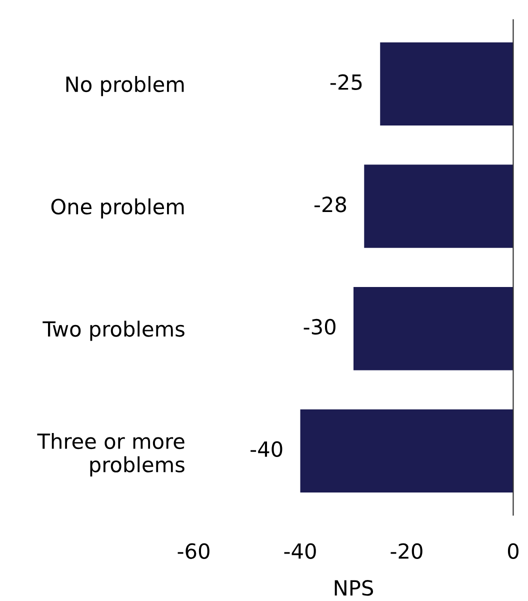  Describe the element at coordinates (320, 326) in the screenshot. I see `data-label: -30` at that location.